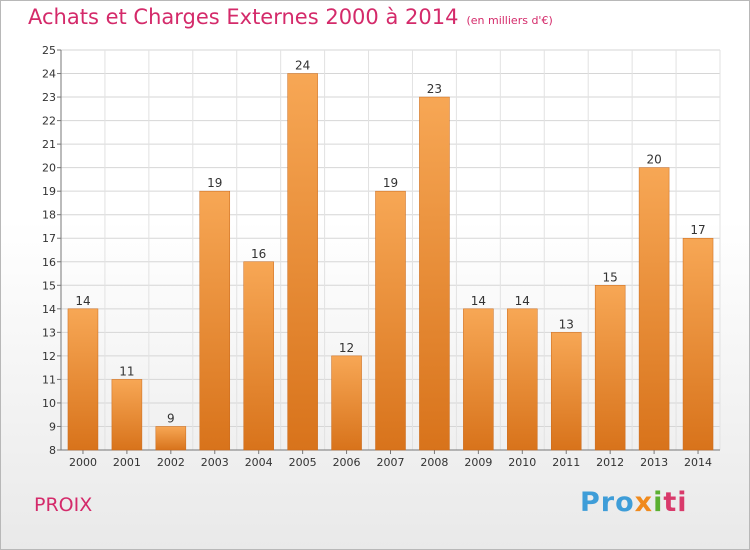  I want to click on bar-2006, so click(346, 403).